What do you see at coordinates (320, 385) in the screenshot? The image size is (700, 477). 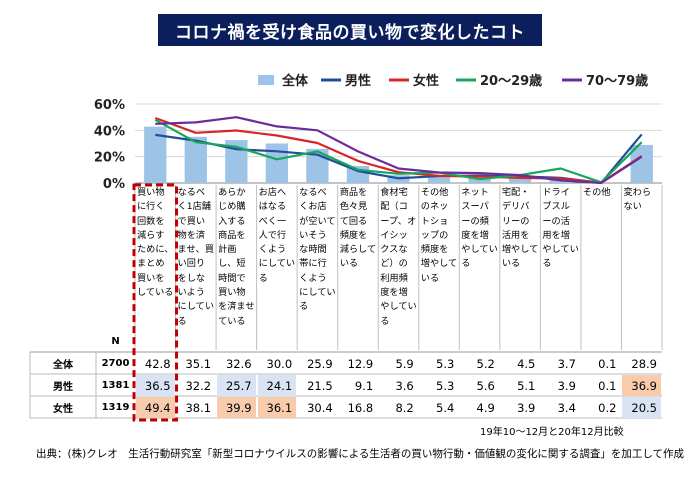 I see `table-cell: 21.5` at bounding box center [320, 385].